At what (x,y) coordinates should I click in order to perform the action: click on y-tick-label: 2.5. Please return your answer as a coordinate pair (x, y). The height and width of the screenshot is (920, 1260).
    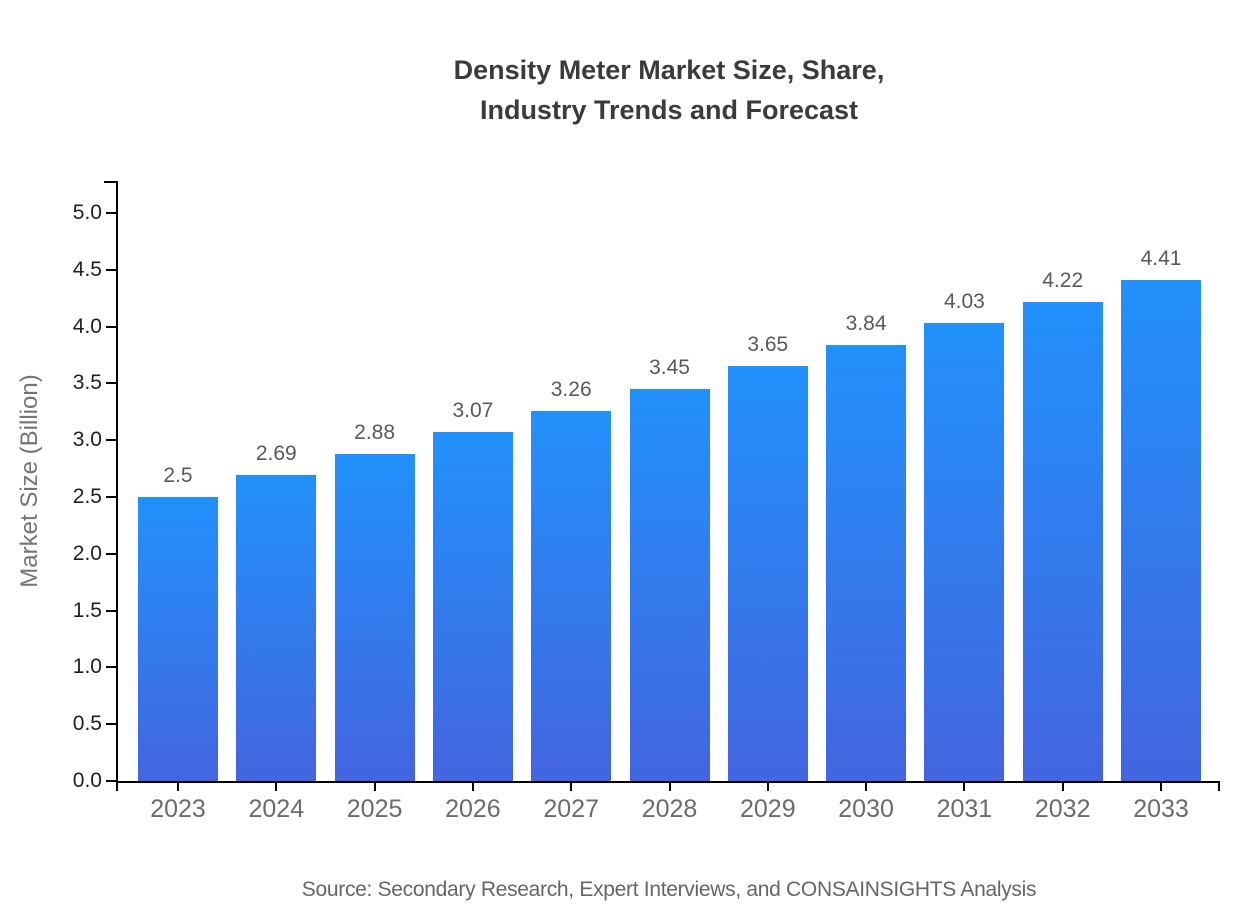
    Looking at the image, I should click on (87, 496).